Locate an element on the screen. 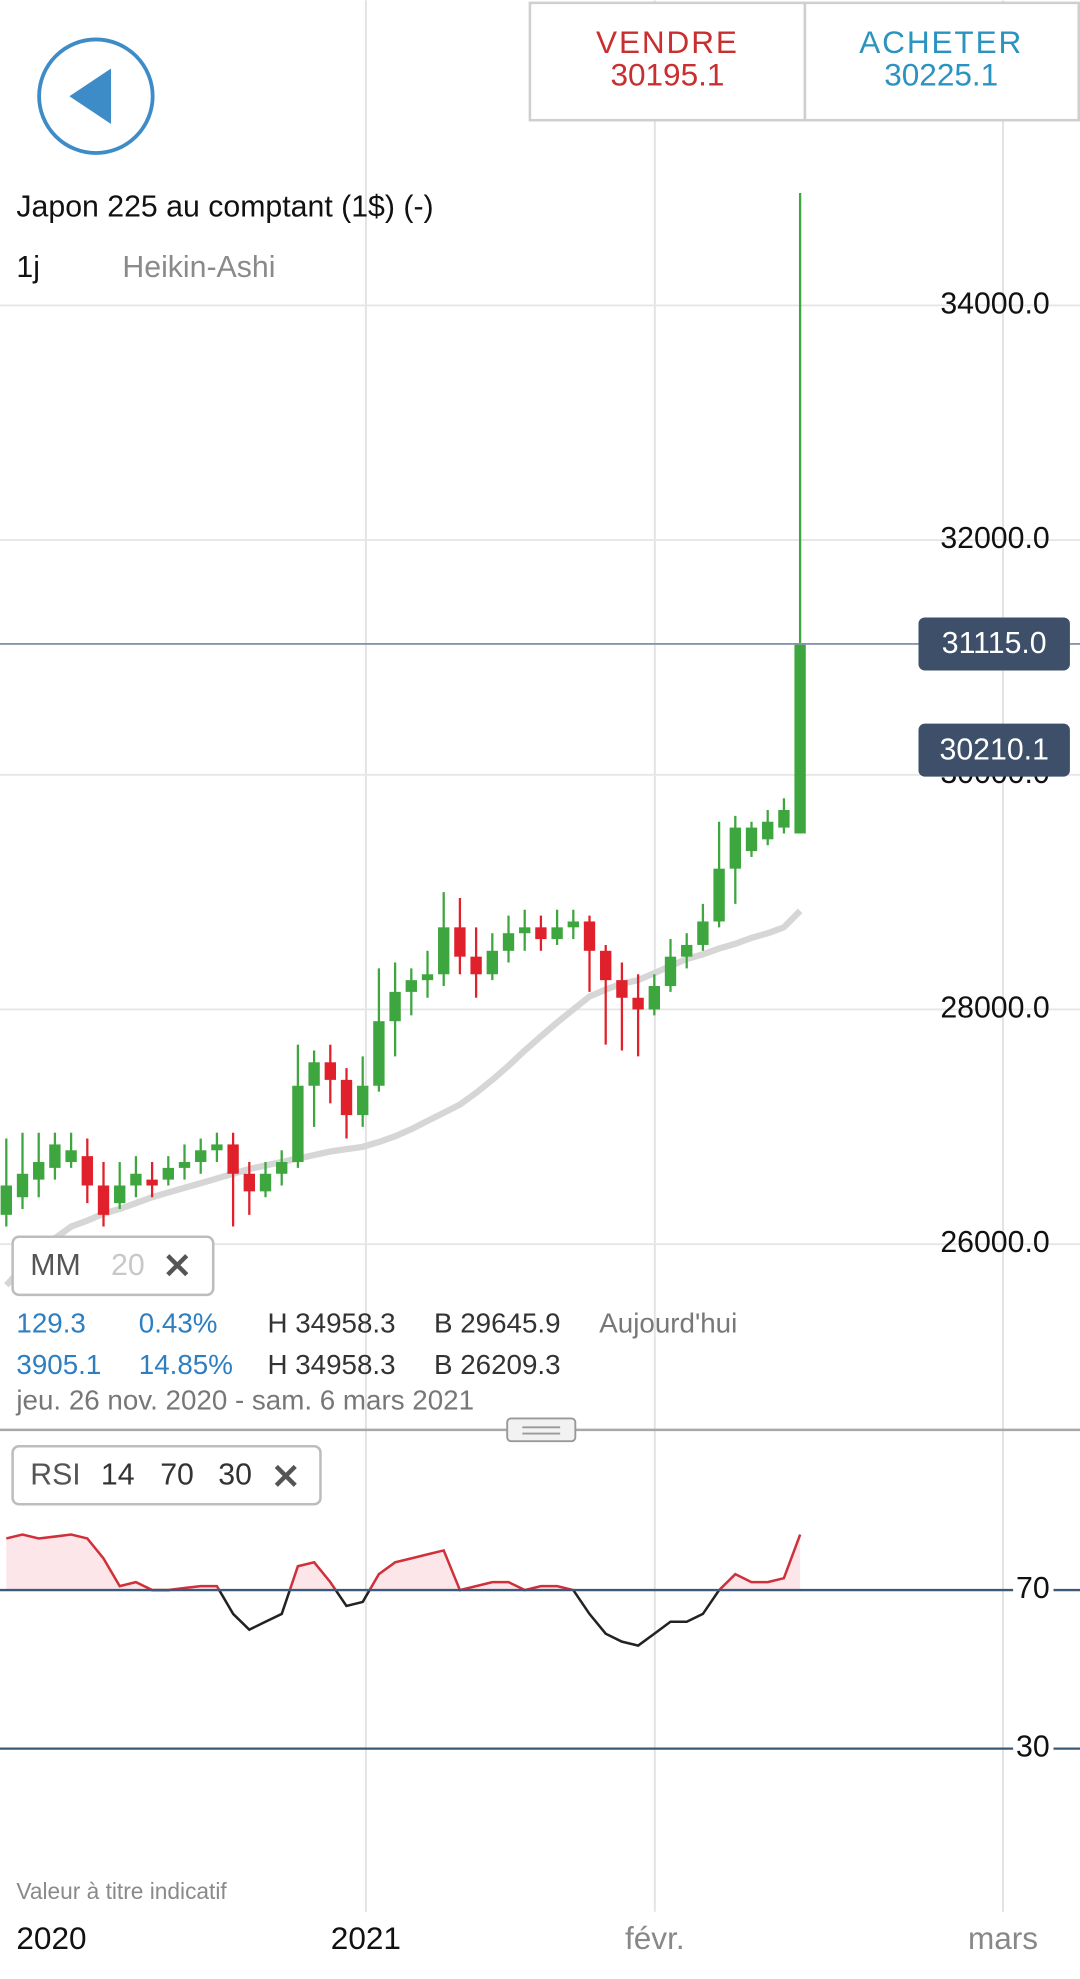 The width and height of the screenshot is (1080, 1979). price-badge-label: 30210.1 is located at coordinates (994, 749).